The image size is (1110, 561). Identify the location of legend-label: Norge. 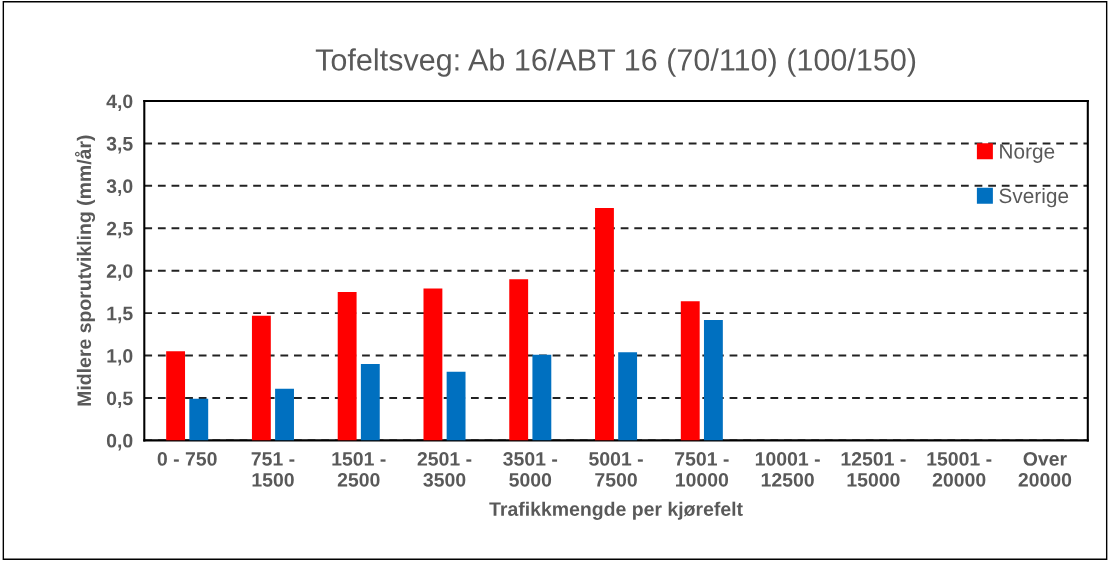
(1027, 153).